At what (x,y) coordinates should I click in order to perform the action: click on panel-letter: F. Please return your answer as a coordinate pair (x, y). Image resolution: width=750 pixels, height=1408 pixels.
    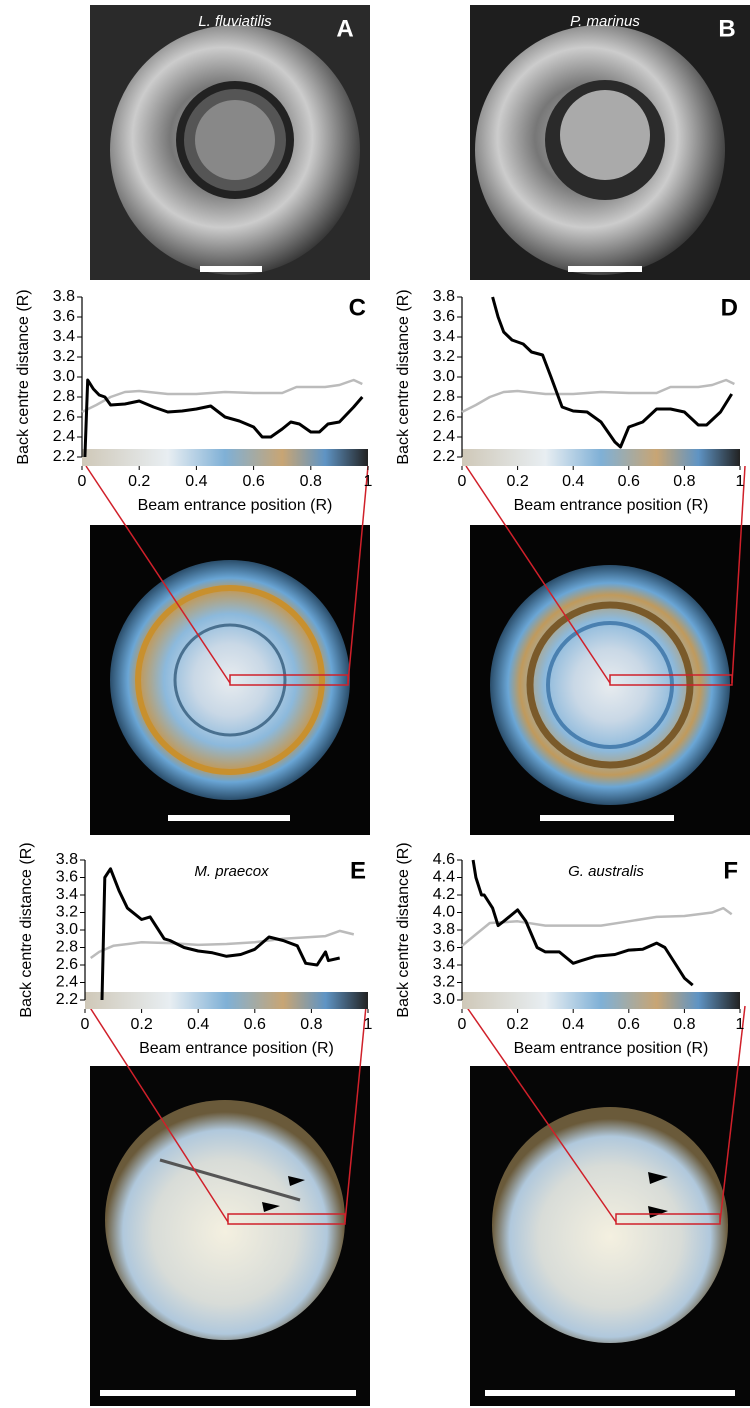
    Looking at the image, I should click on (730, 870).